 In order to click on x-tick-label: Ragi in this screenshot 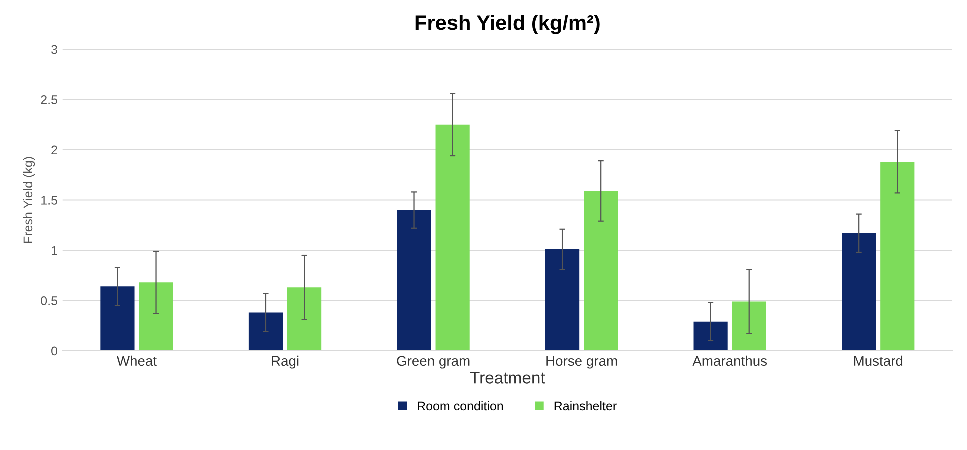, I will do `click(285, 362)`.